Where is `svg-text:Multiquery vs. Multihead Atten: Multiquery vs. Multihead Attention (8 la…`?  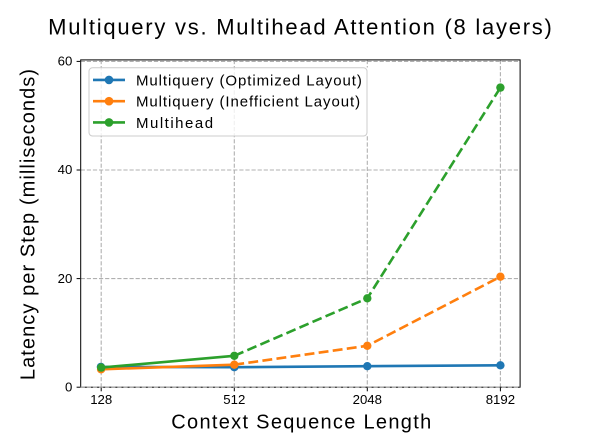 svg-text:Multiquery vs. Multihead Atten: Multiquery vs. Multihead Attention (8 la… is located at coordinates (301, 26).